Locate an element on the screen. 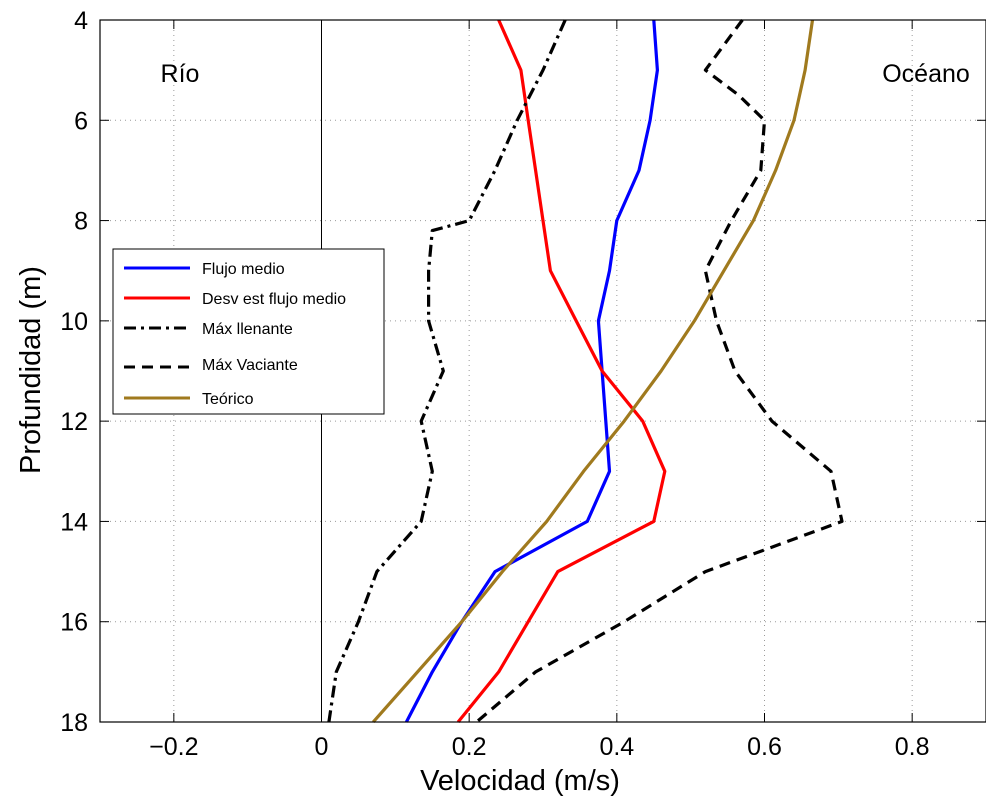  y-tick-label: 4 is located at coordinates (81, 21).